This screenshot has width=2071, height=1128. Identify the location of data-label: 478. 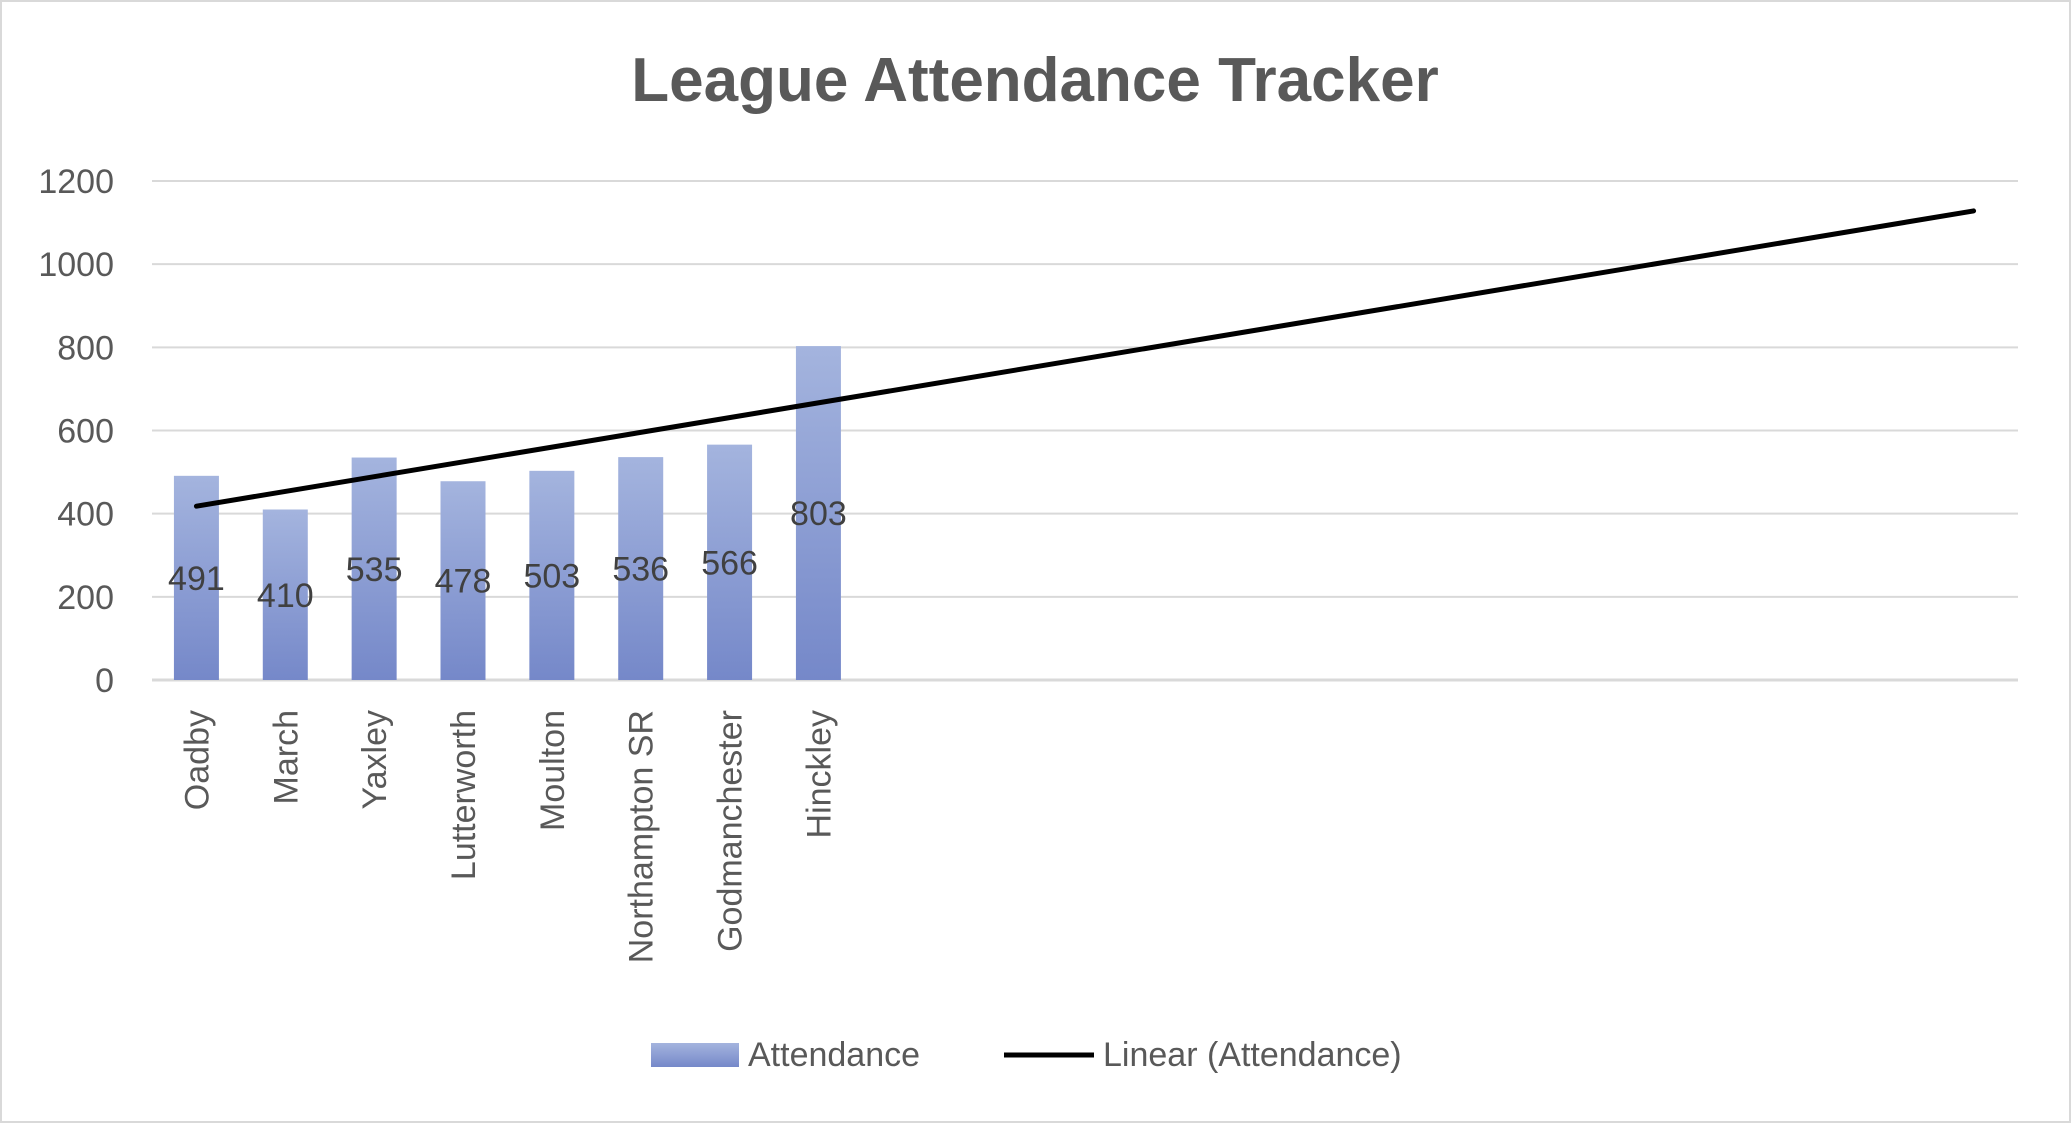
(463, 582).